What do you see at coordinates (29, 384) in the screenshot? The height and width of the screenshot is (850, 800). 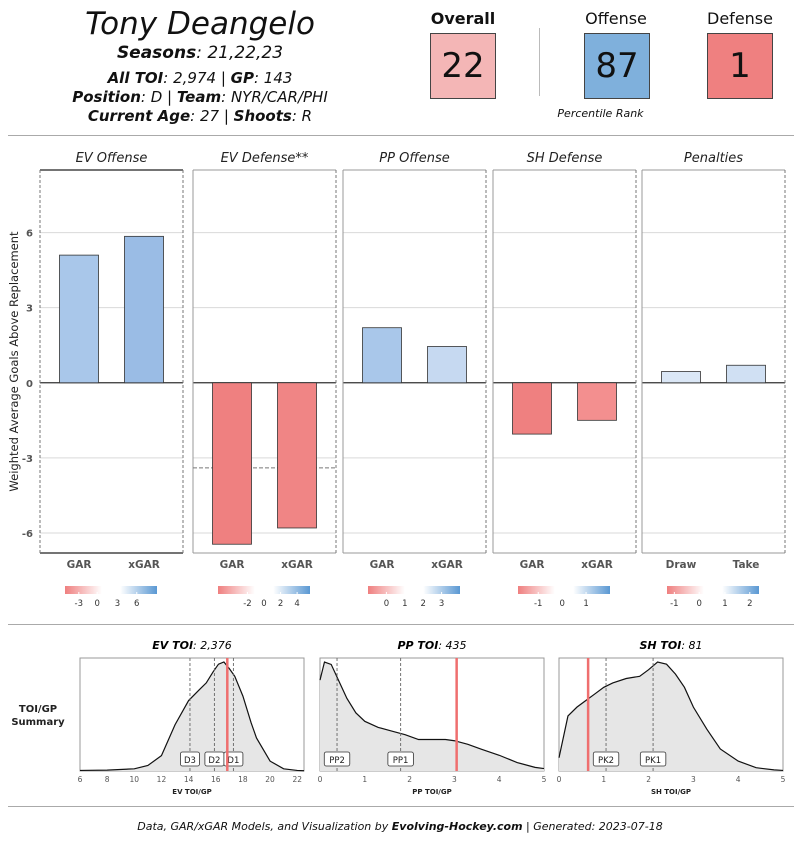 I see `y-tick-label: 0` at bounding box center [29, 384].